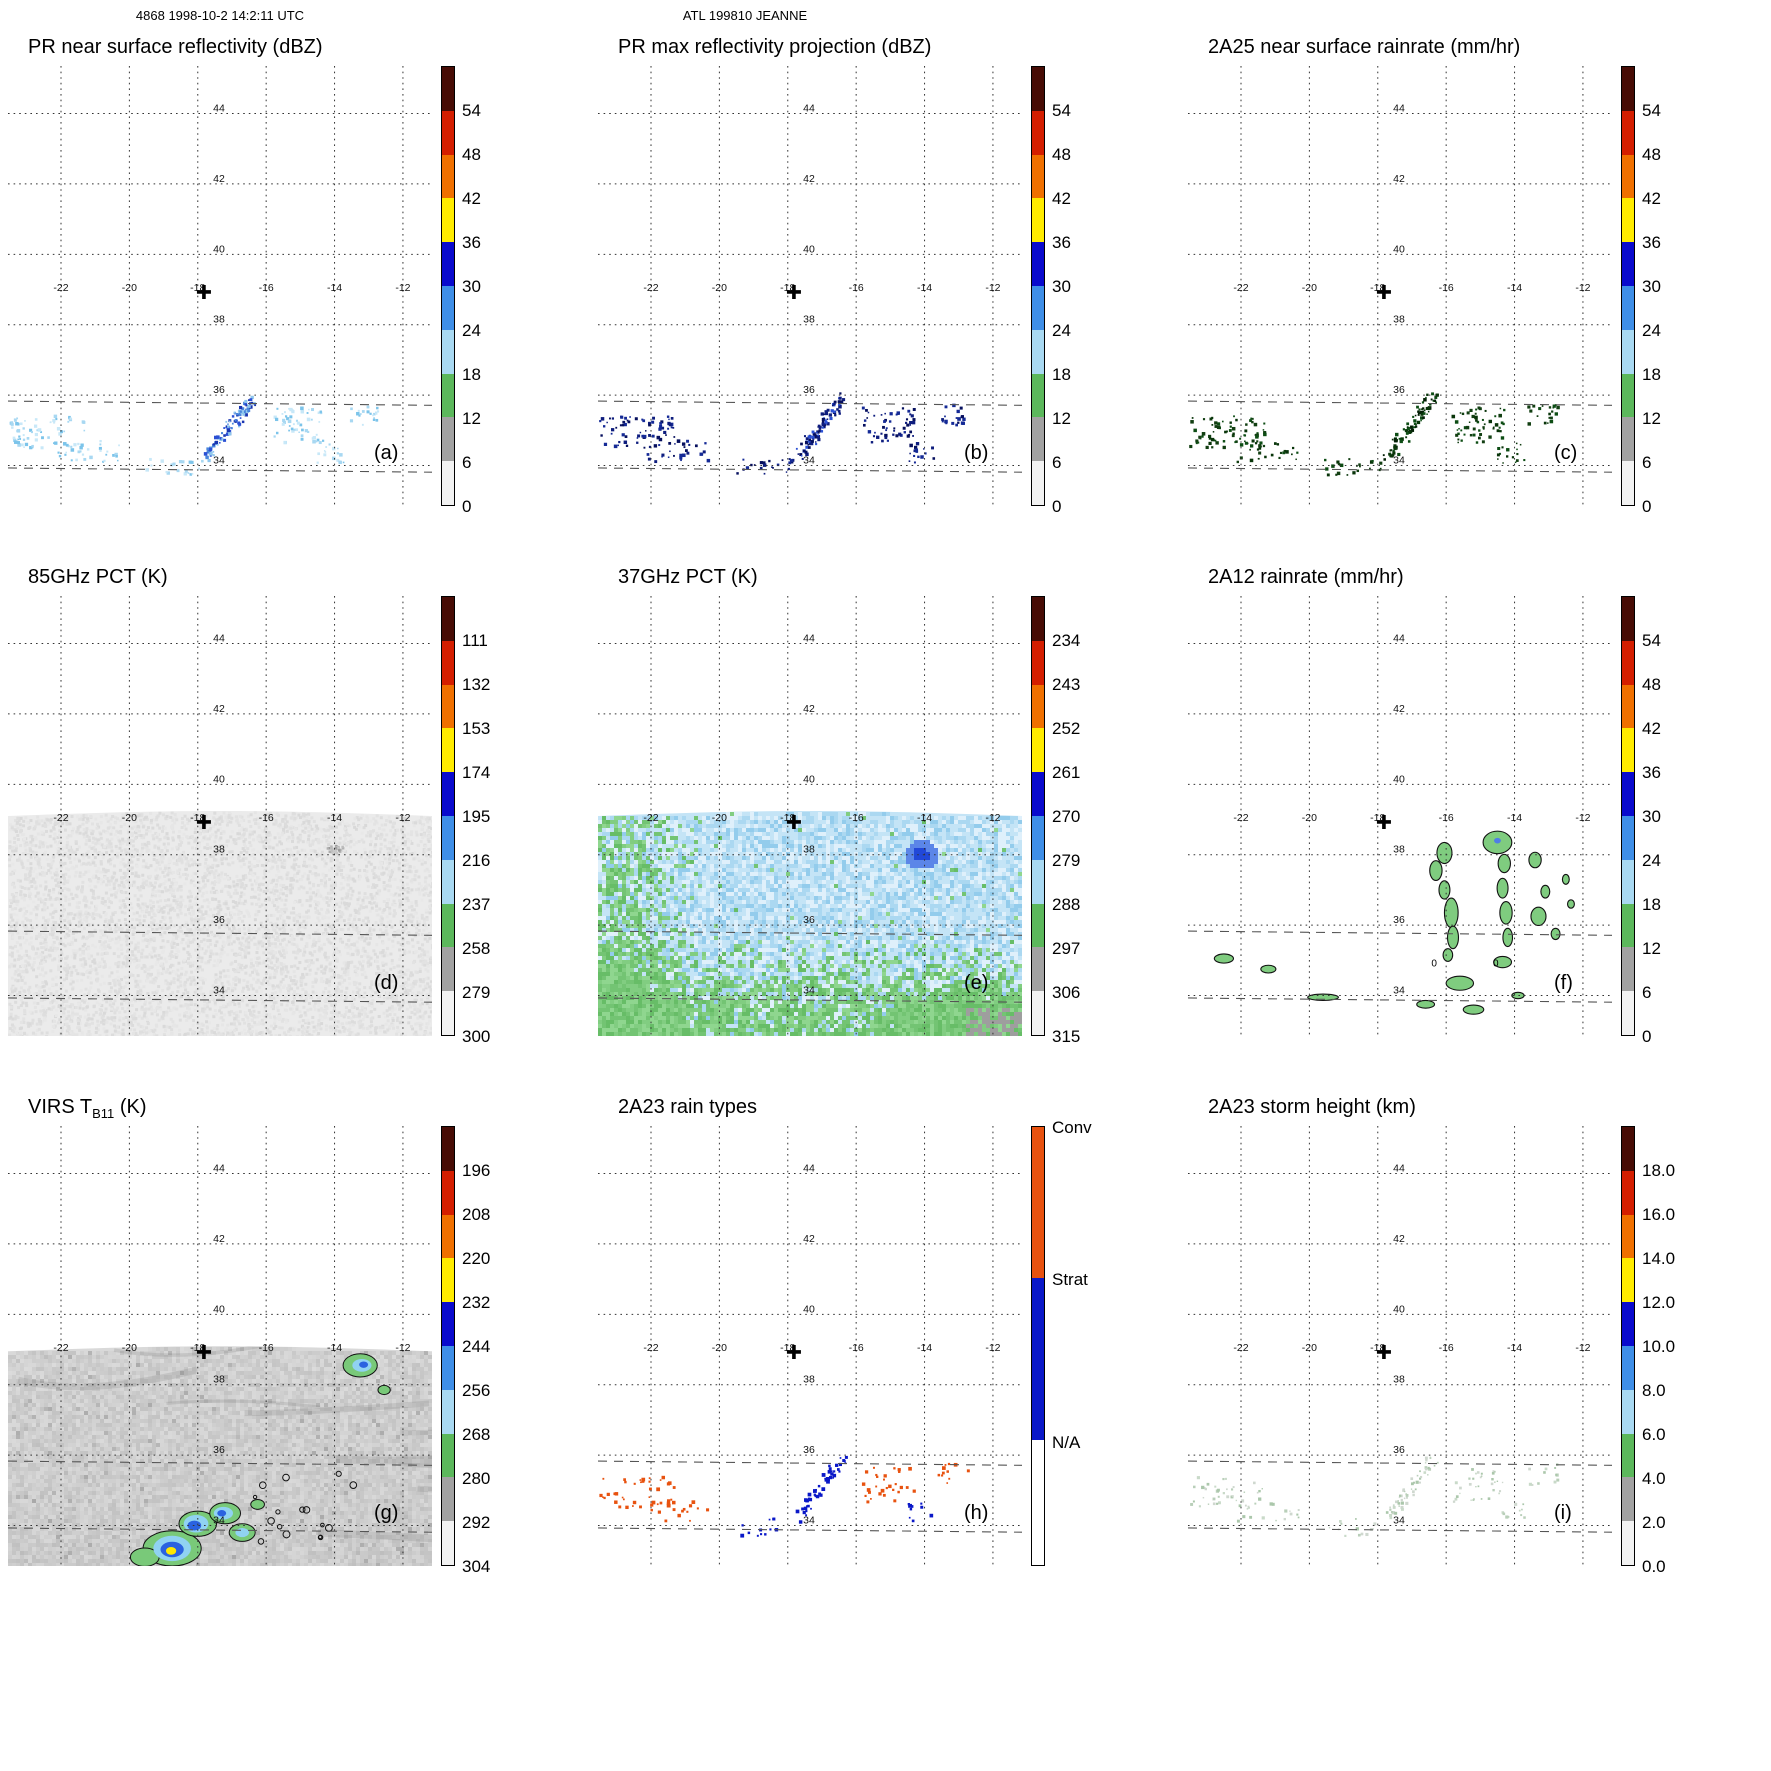 Image resolution: width=1771 pixels, height=1771 pixels. I want to click on colorbar-a, so click(448, 286).